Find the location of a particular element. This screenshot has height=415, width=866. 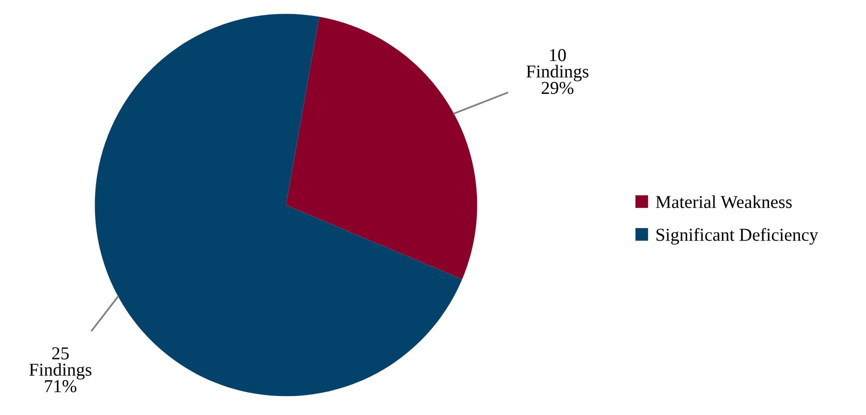

legend-label: Significant Deficiency is located at coordinates (737, 236).